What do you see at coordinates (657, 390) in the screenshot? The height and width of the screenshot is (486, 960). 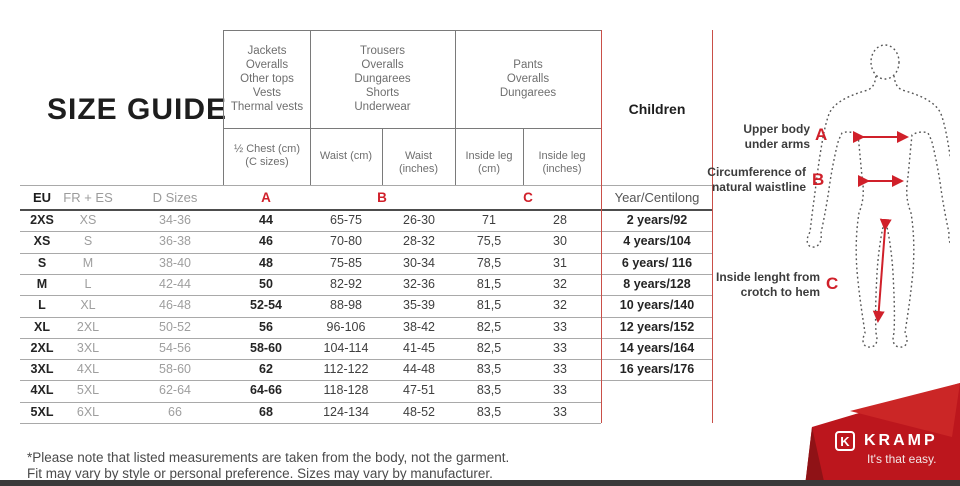 I see `cell-children` at bounding box center [657, 390].